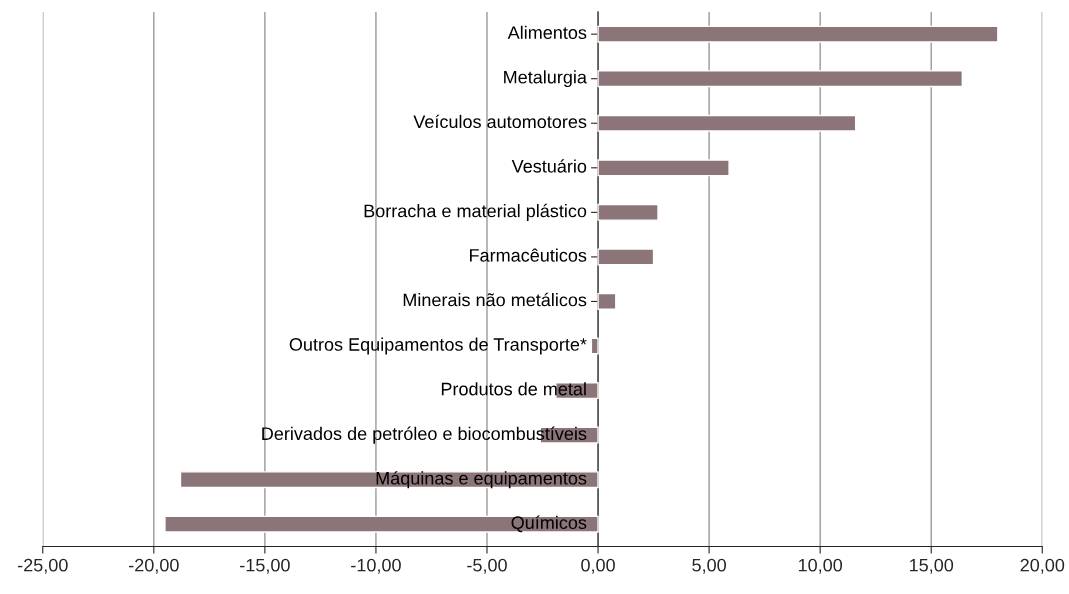 This screenshot has height=594, width=1069. I want to click on y-tick-label: Derivados de petróleo e biocombustíveis, so click(424, 435).